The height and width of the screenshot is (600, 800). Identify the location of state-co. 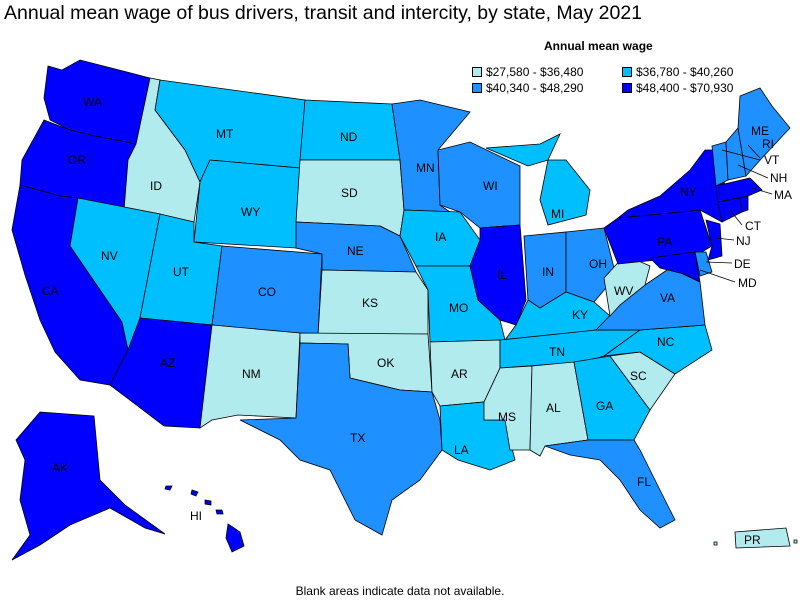
(267, 291).